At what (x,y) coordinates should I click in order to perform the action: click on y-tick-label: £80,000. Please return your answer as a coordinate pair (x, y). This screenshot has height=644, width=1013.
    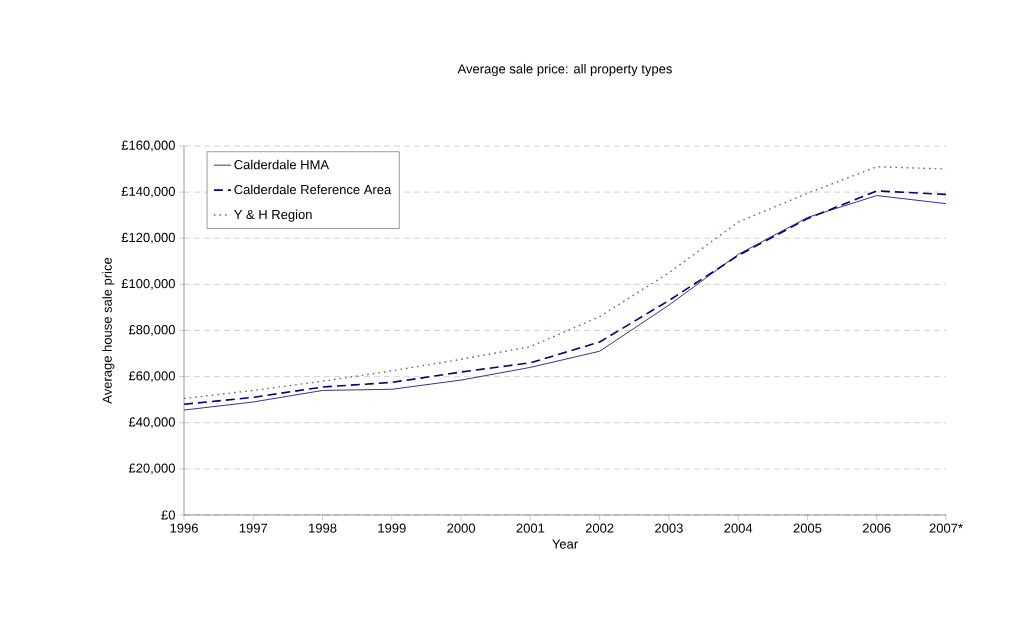
    Looking at the image, I should click on (151, 330).